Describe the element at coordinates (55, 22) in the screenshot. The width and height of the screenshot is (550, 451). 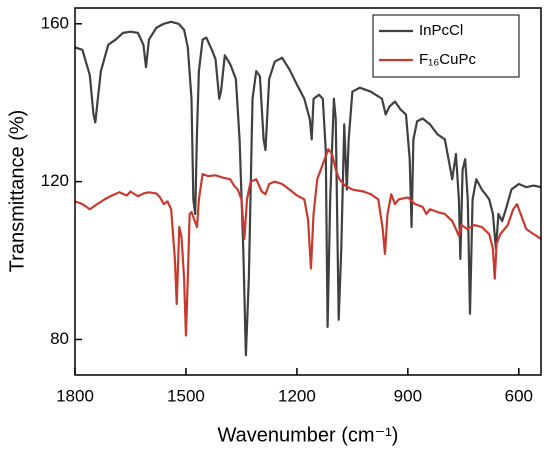
I see `y-tick-label: 160` at that location.